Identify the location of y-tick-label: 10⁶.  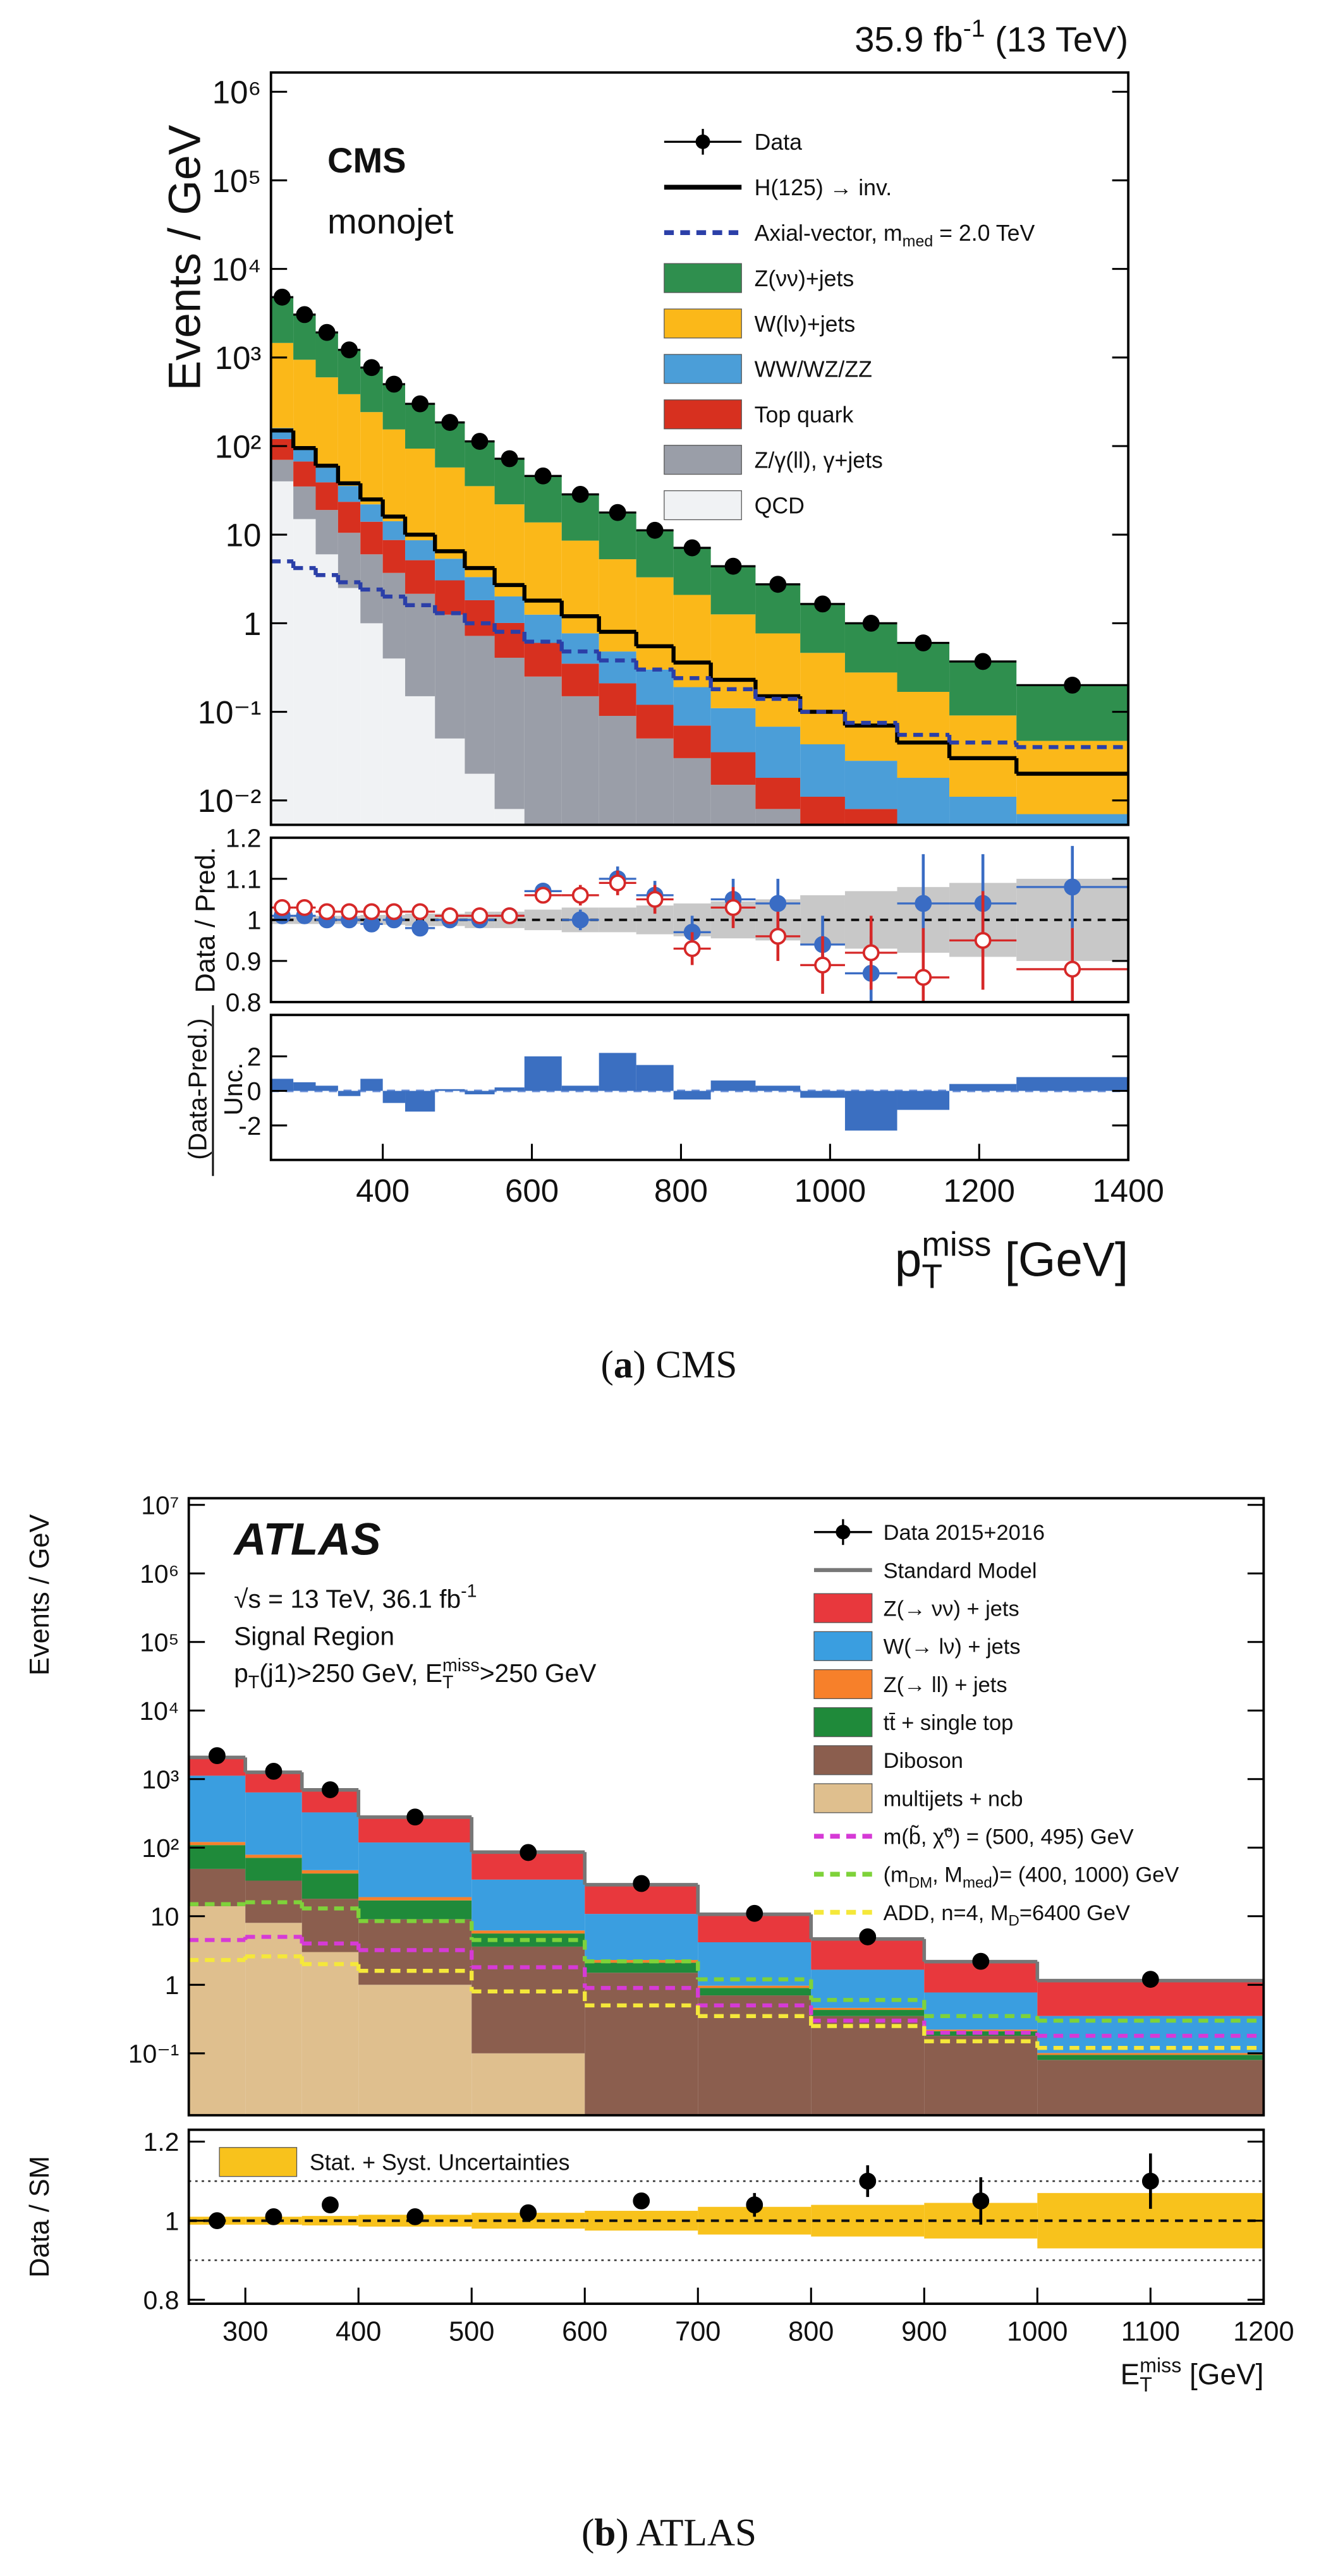
(159, 1573).